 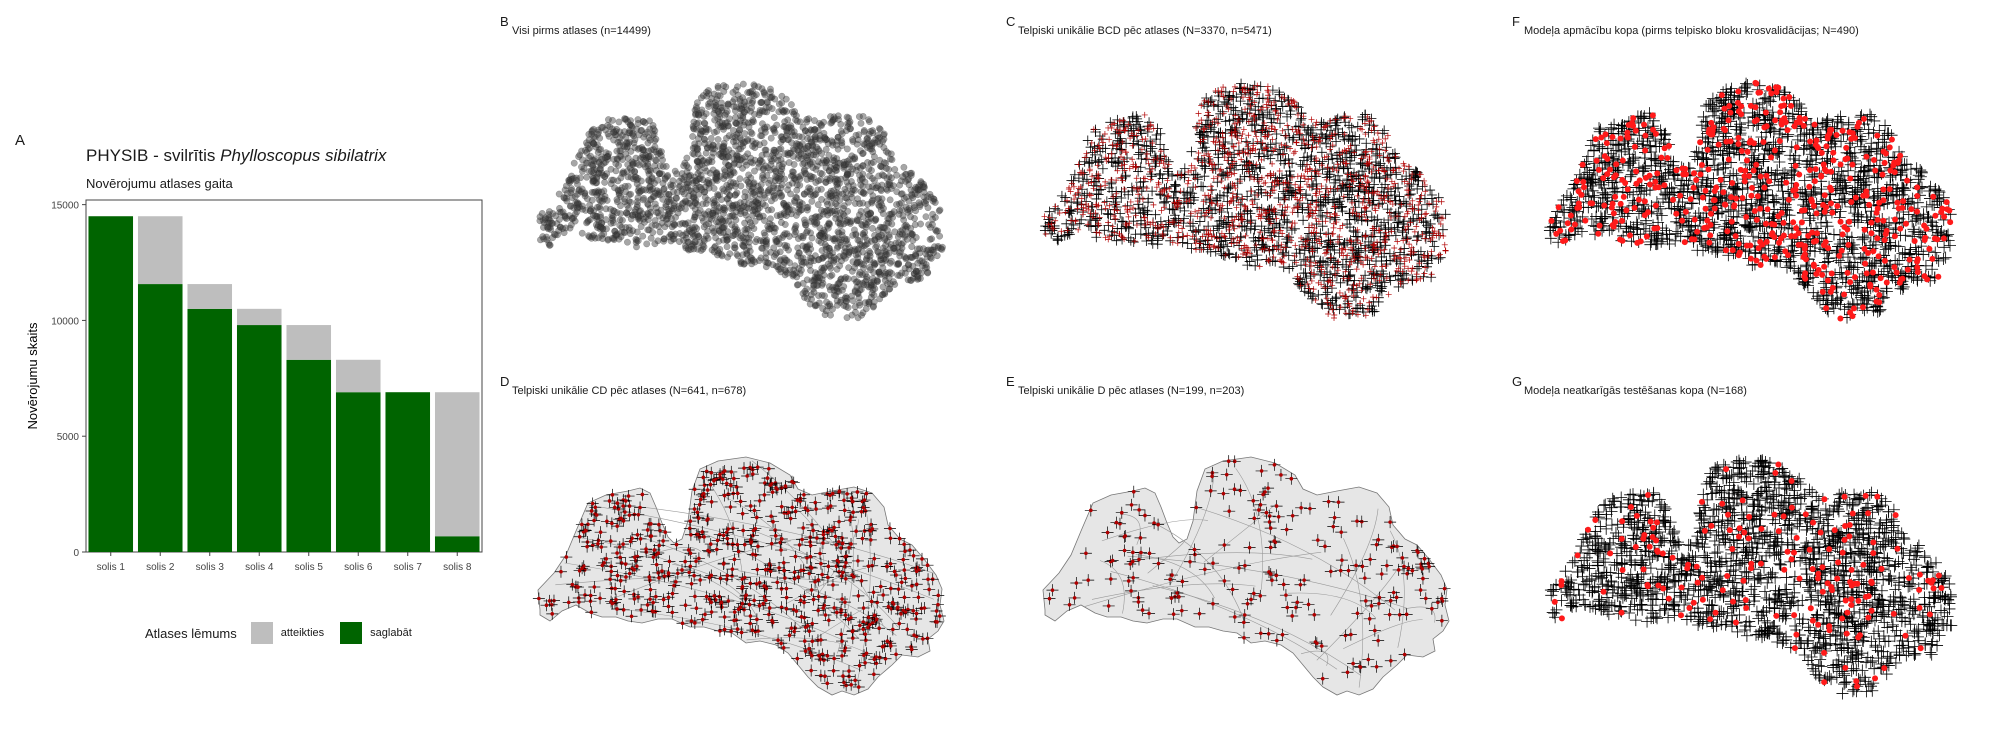 I want to click on map-b, so click(x=741, y=201).